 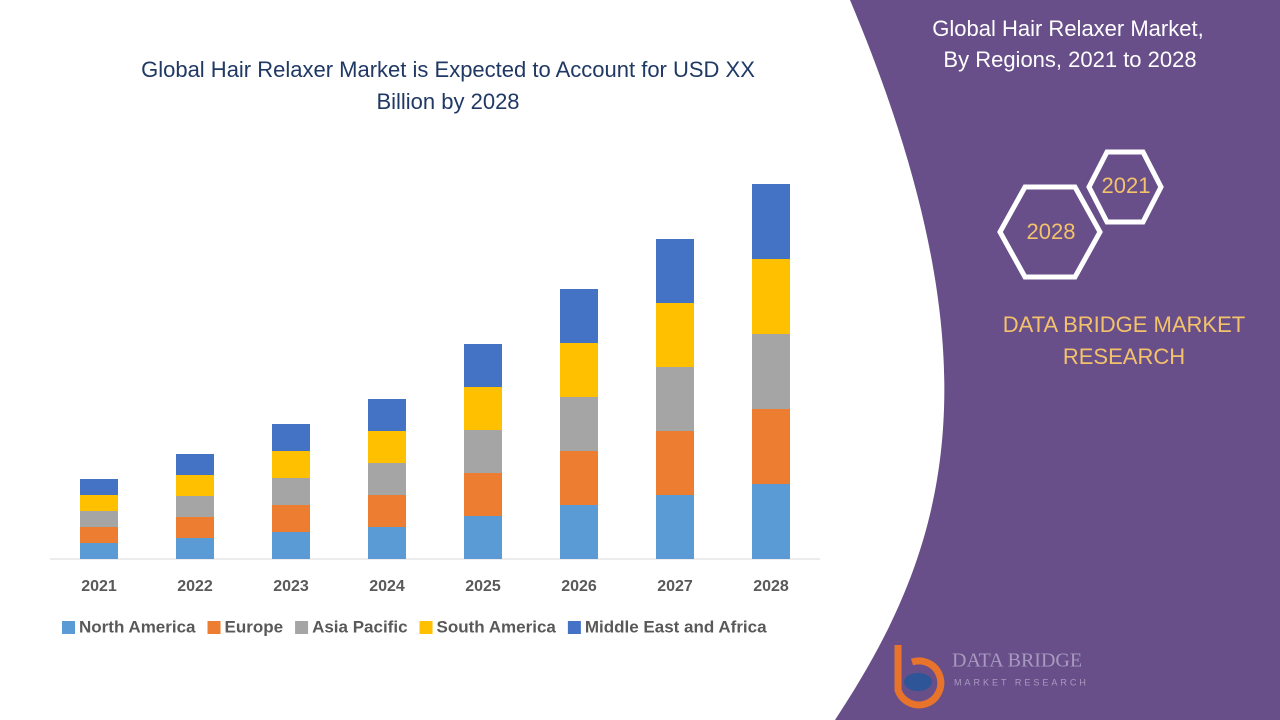 What do you see at coordinates (1069, 59) in the screenshot?
I see `panel-title: By Regions, 2021 to 2028` at bounding box center [1069, 59].